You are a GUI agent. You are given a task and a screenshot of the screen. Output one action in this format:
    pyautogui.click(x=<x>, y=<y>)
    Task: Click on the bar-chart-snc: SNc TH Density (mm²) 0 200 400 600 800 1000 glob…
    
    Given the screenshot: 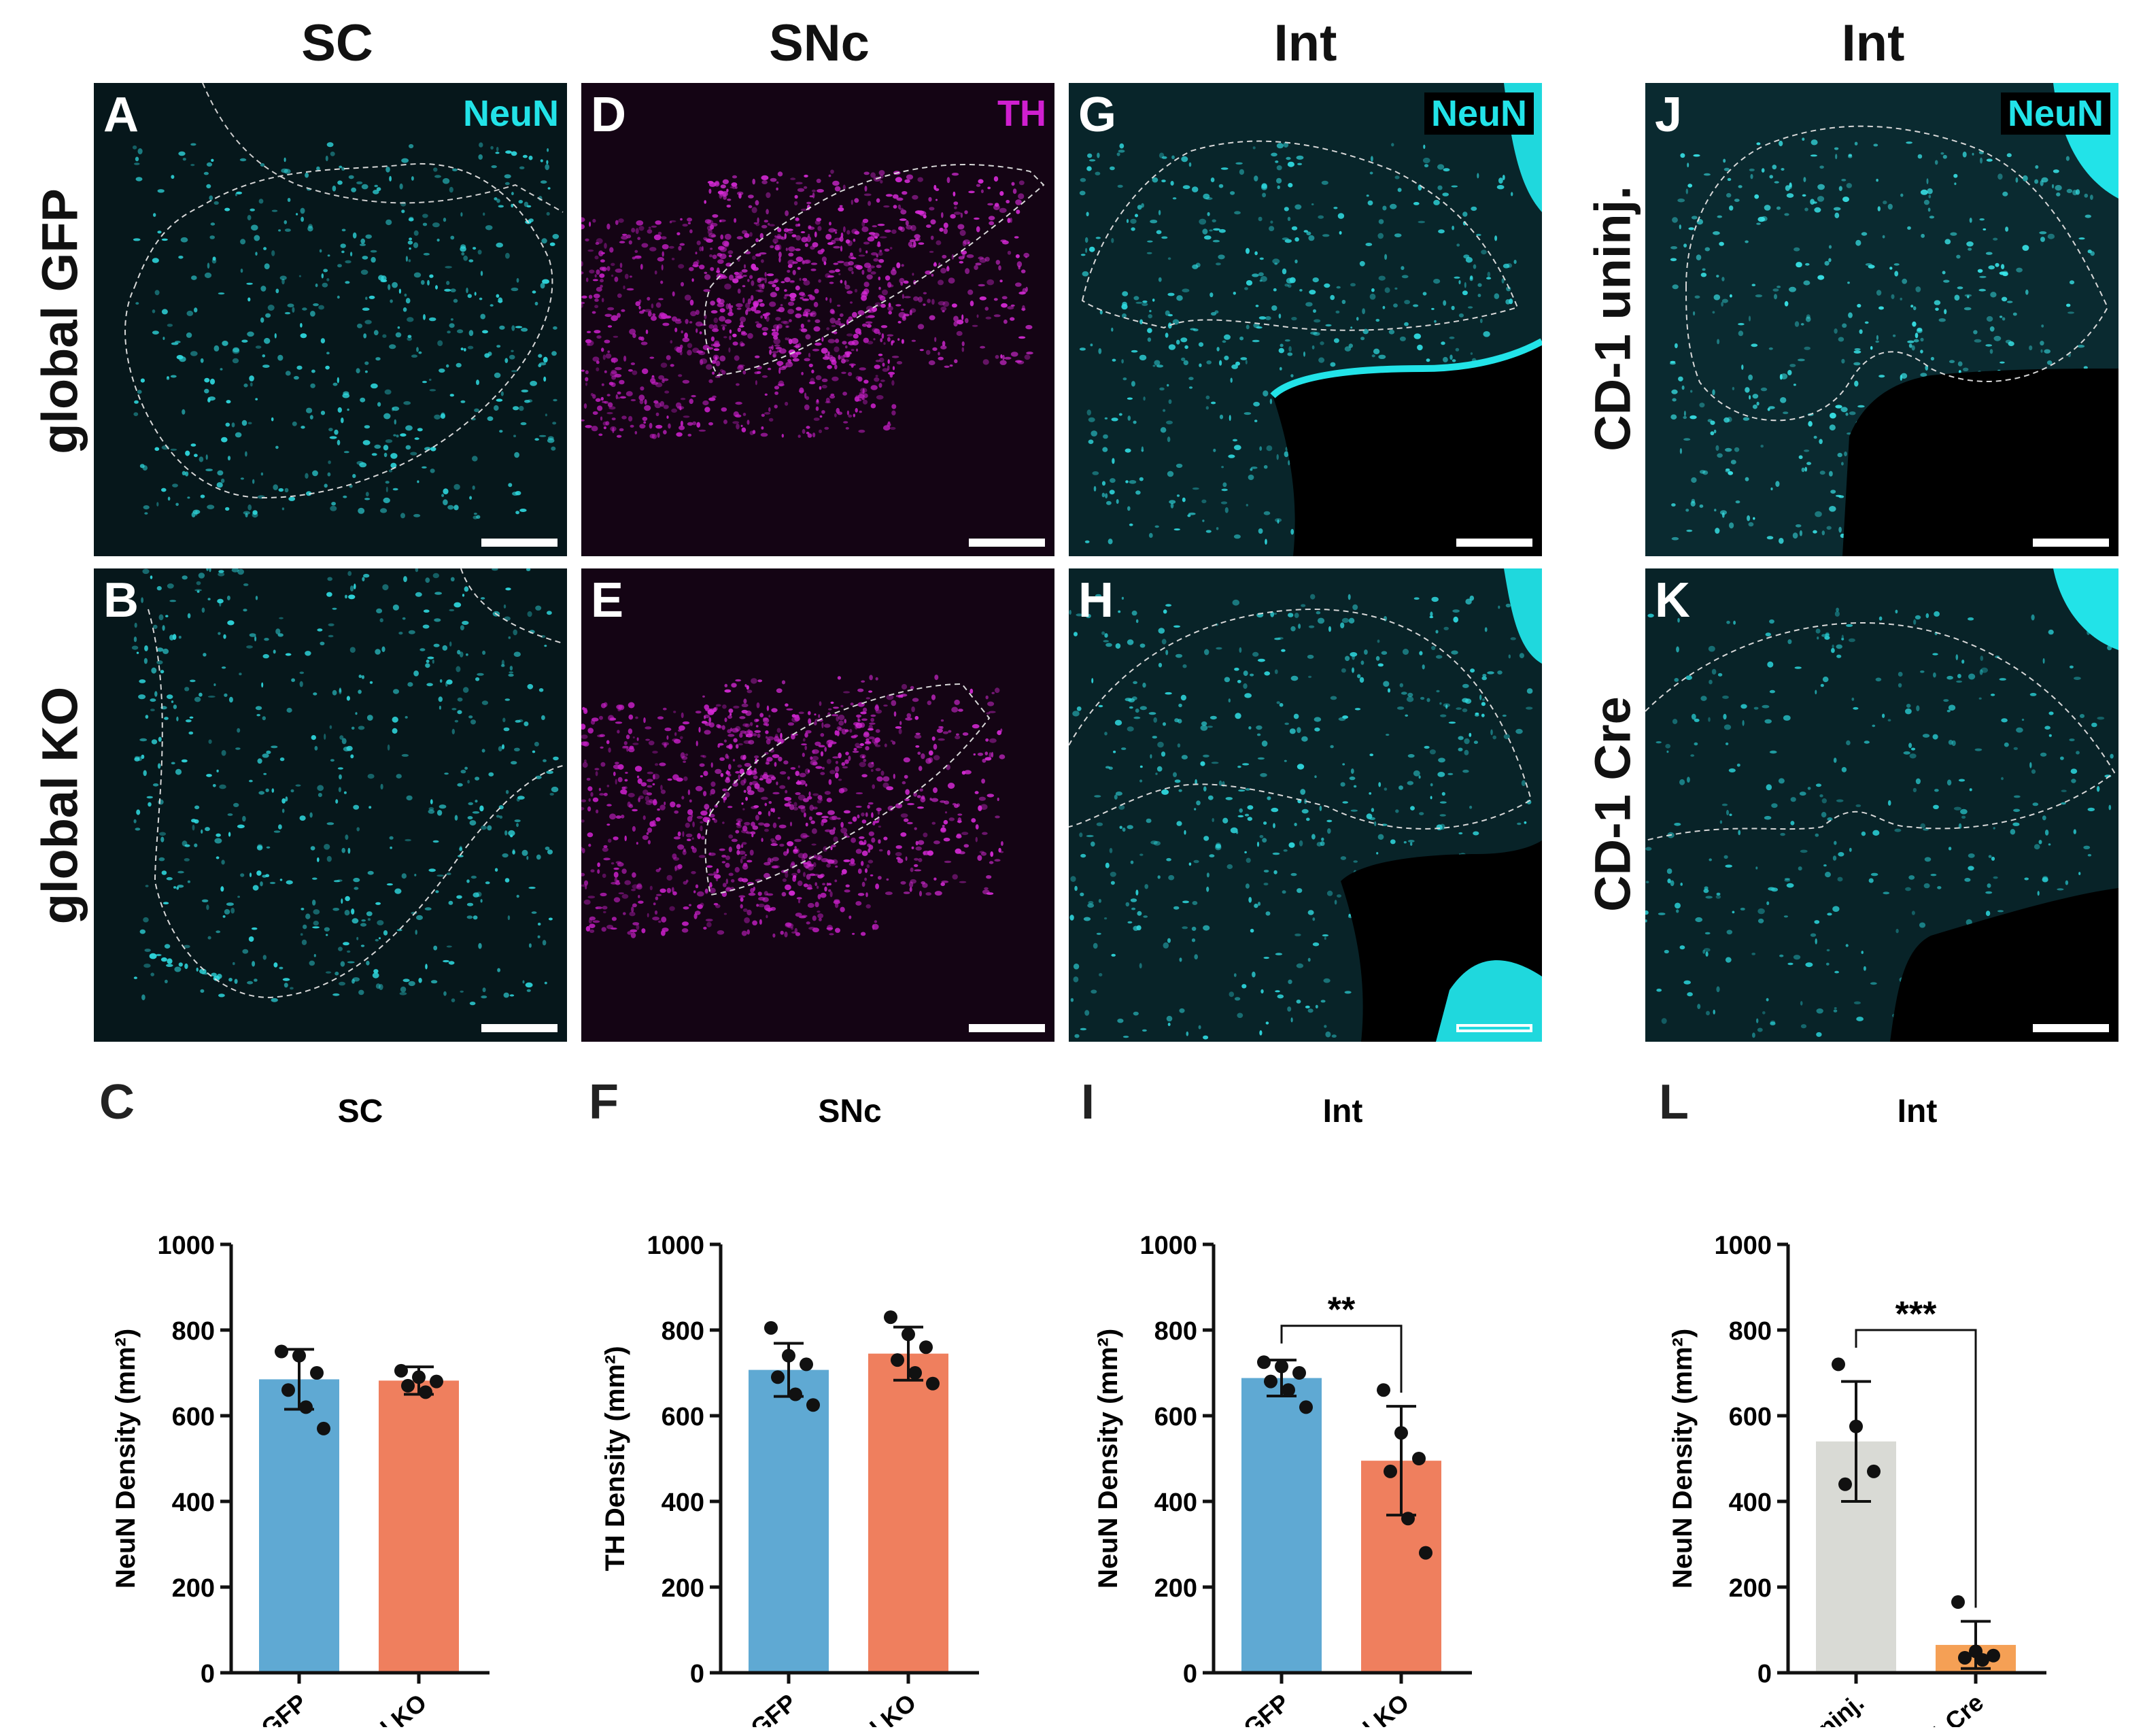 What is the action you would take?
    pyautogui.click(x=789, y=1410)
    